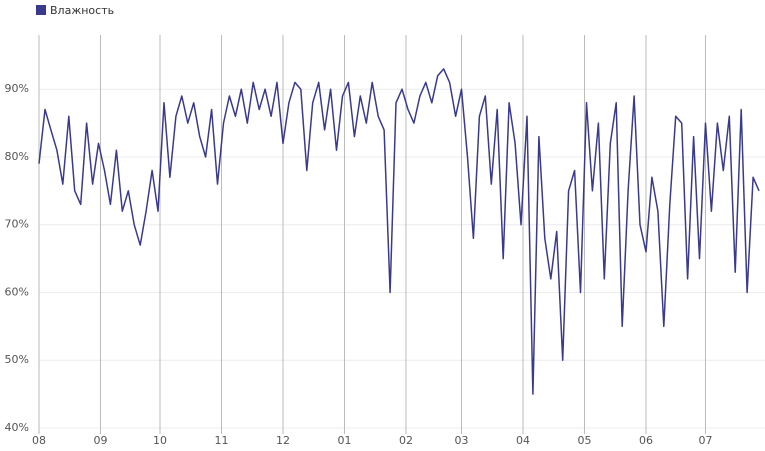 The height and width of the screenshot is (451, 765). Describe the element at coordinates (283, 440) in the screenshot. I see `x-tick-label: 12` at that location.